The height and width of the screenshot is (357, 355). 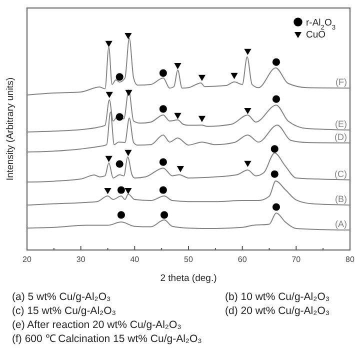 What do you see at coordinates (64, 311) in the screenshot?
I see `text: (c) 15 wt% Cu/g-Al₂O₃` at bounding box center [64, 311].